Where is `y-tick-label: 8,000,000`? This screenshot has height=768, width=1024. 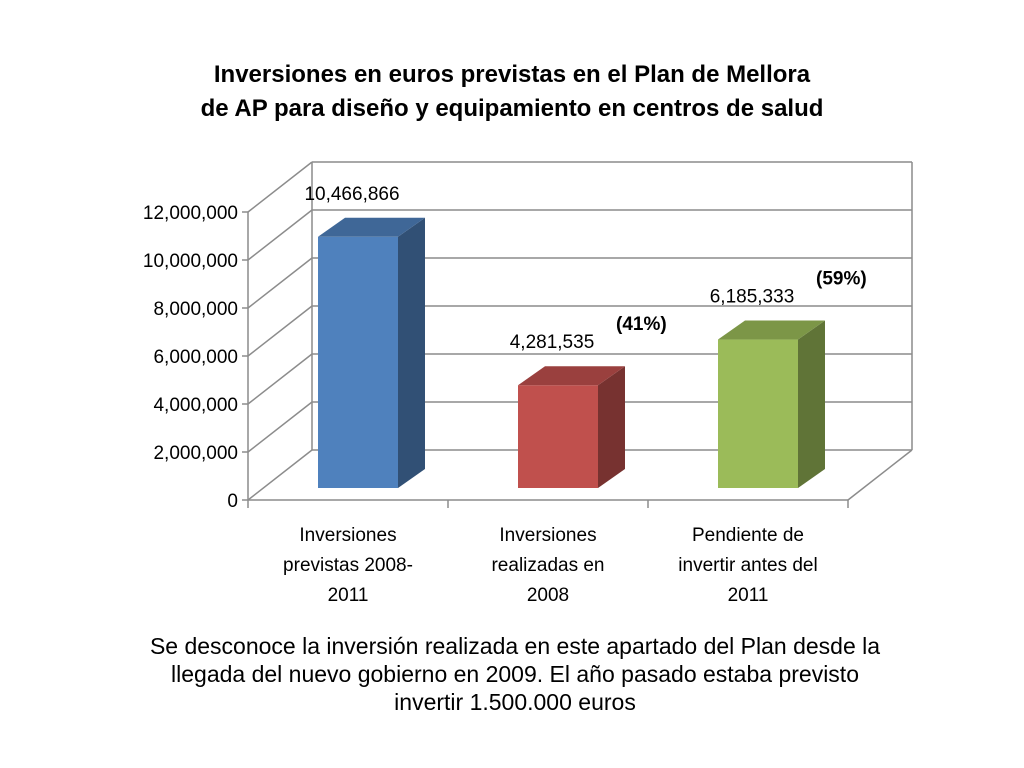 y-tick-label: 8,000,000 is located at coordinates (195, 309).